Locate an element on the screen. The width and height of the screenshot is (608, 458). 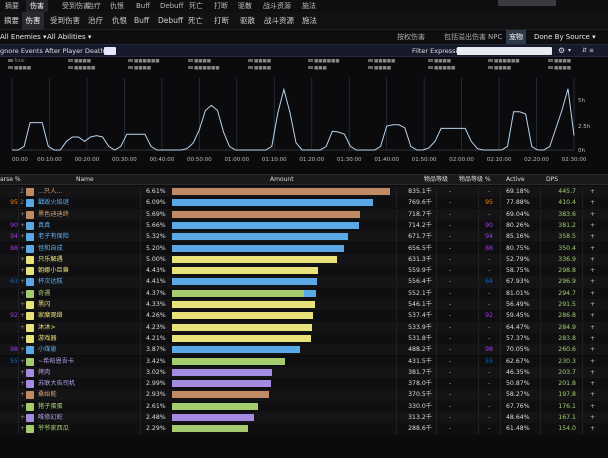
ignore-events-dropdown: gnore Events After Player Deaths ▾ is located at coordinates (57, 51).